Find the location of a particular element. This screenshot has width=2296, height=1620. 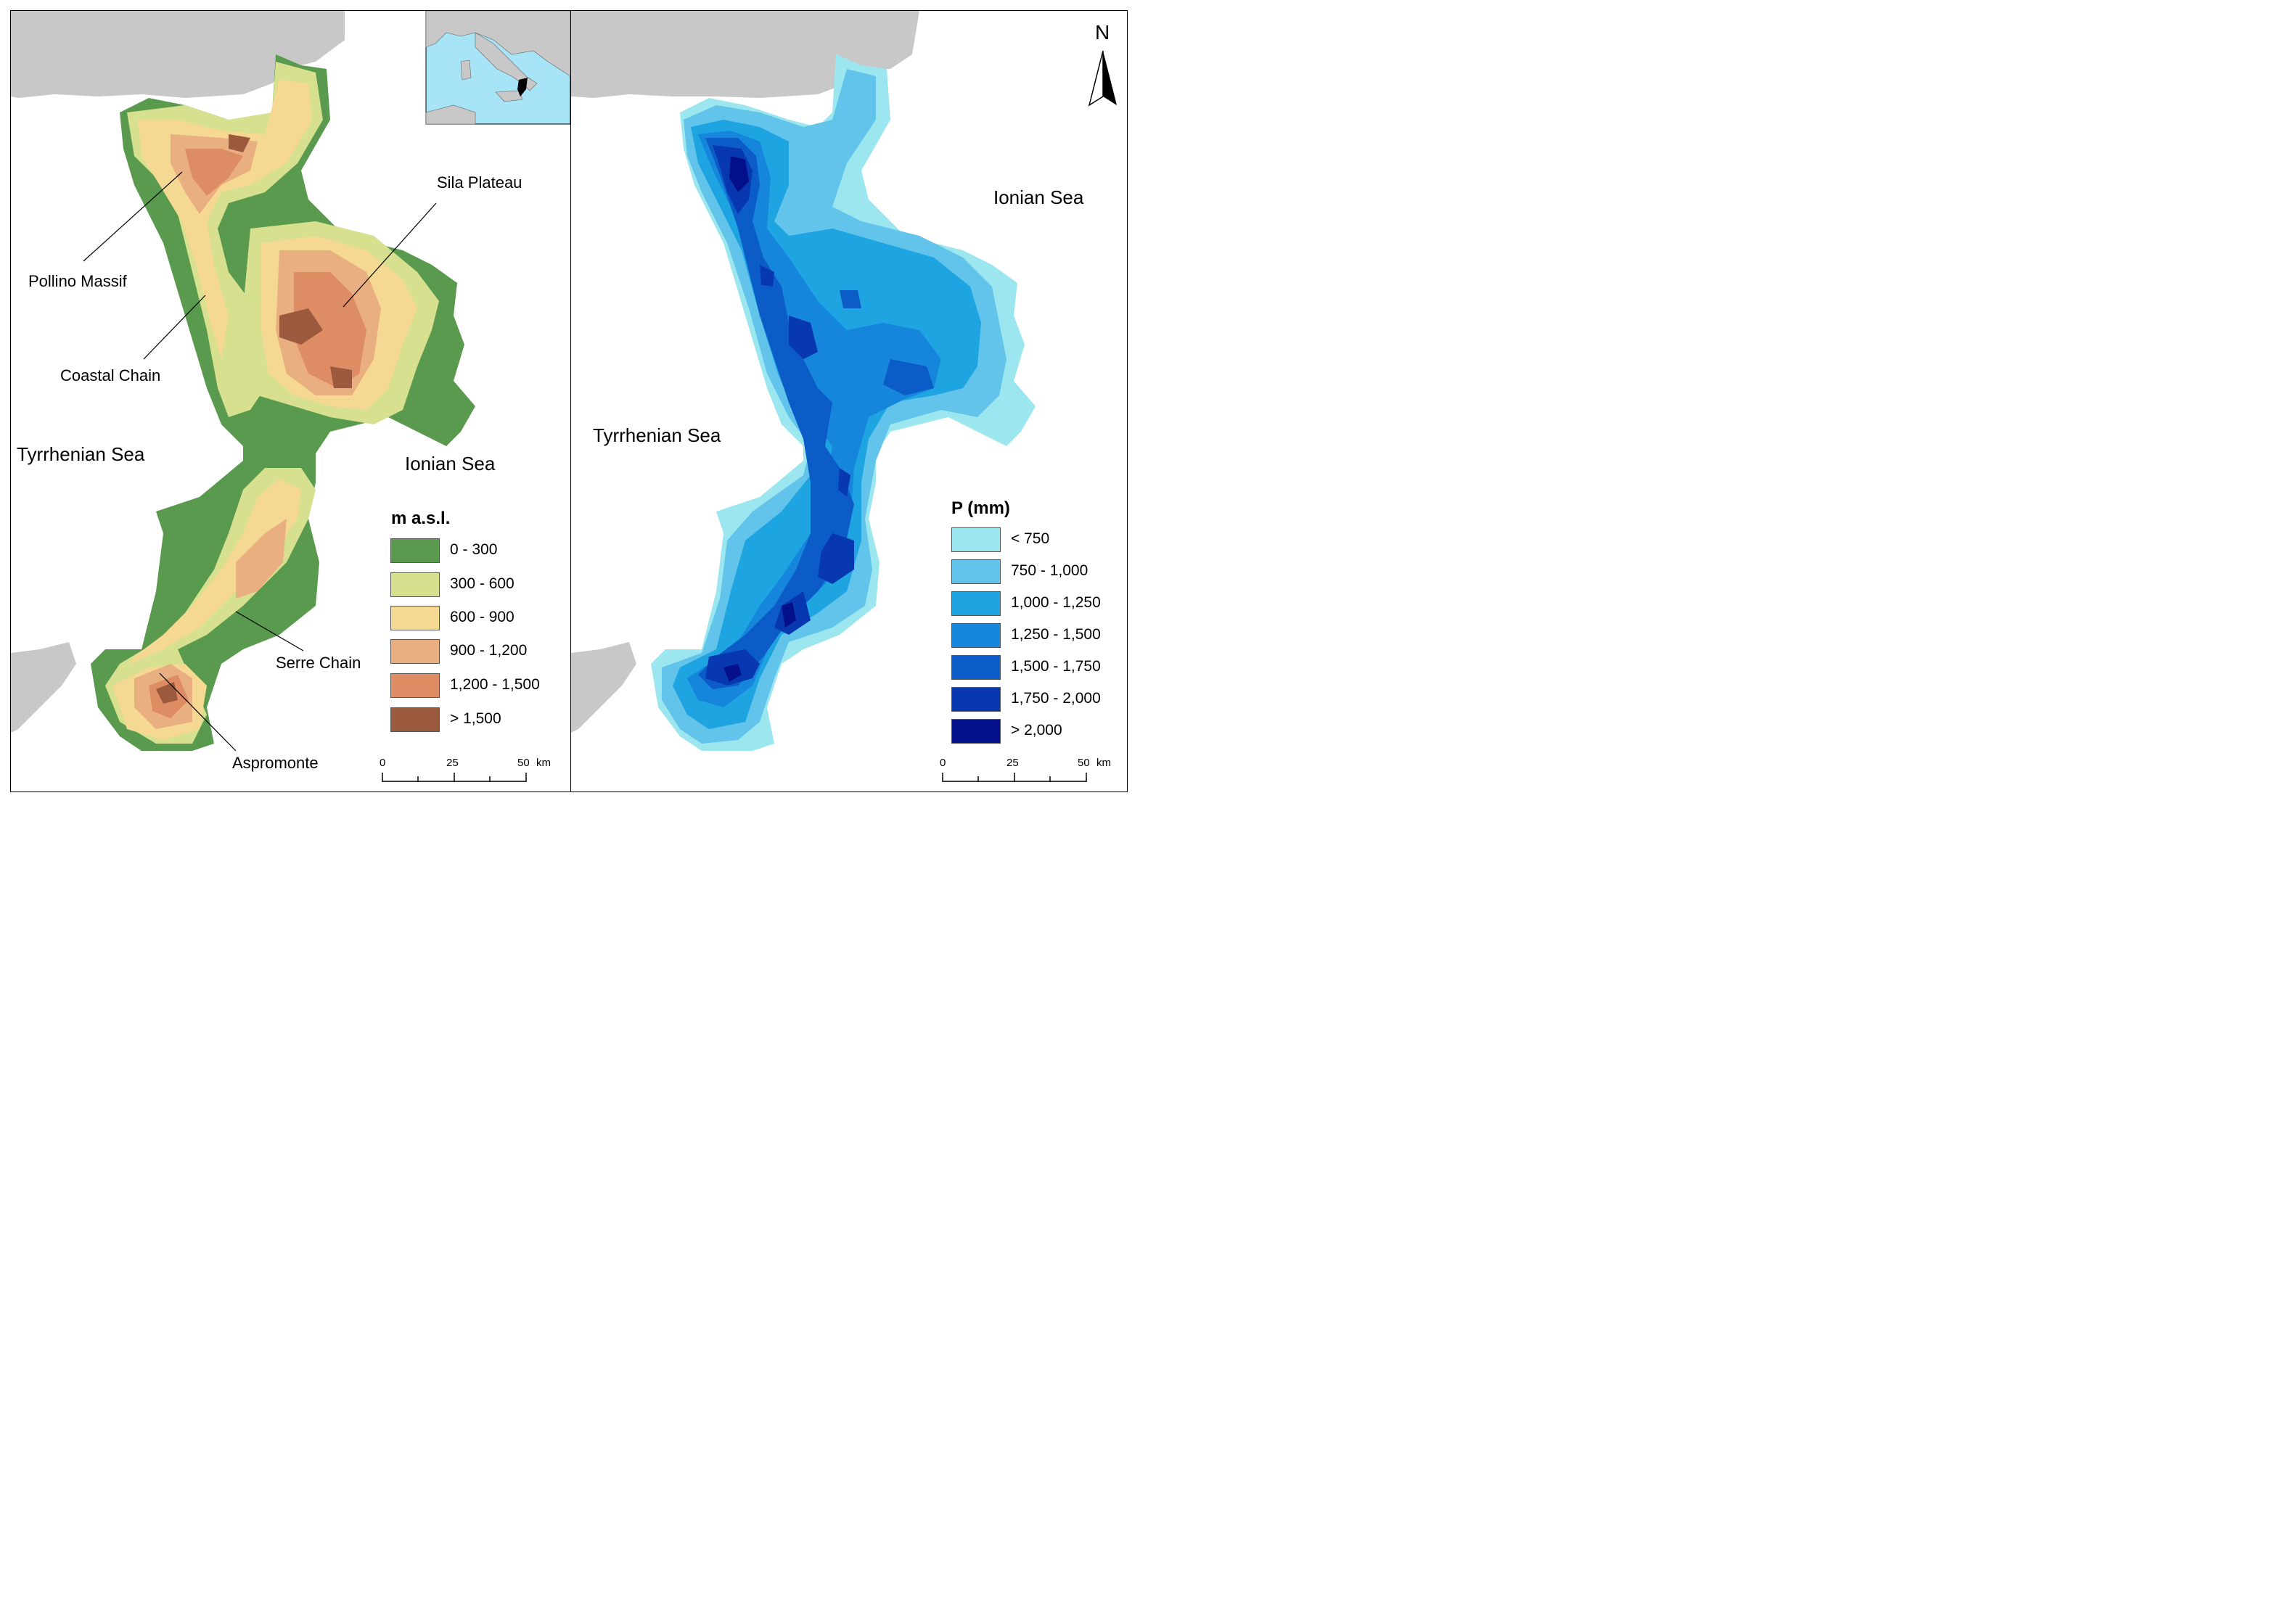

legend-label: 1,200 - 1,500 is located at coordinates (495, 685).